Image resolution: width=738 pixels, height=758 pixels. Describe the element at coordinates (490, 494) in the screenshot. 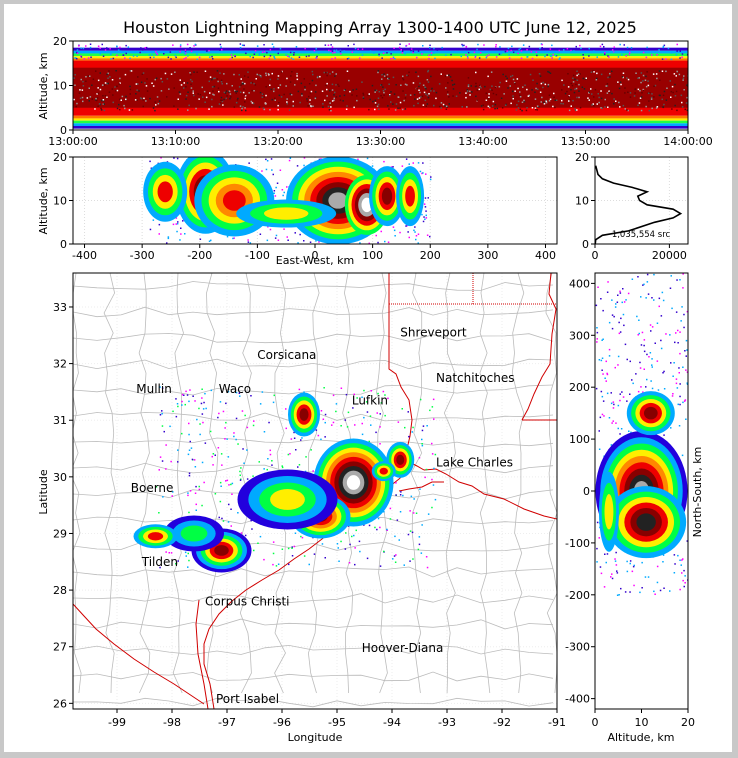

I see `la-coast` at that location.